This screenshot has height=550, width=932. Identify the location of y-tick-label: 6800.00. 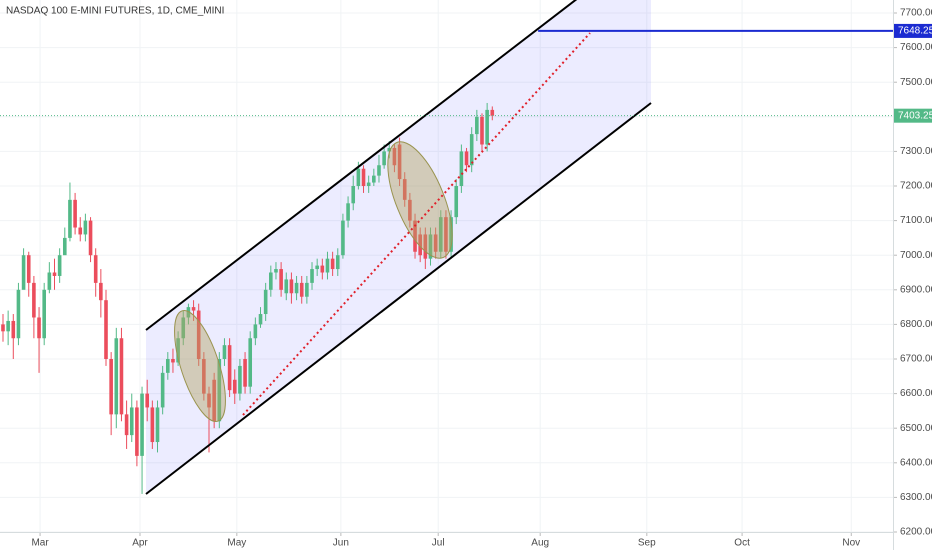
(916, 324).